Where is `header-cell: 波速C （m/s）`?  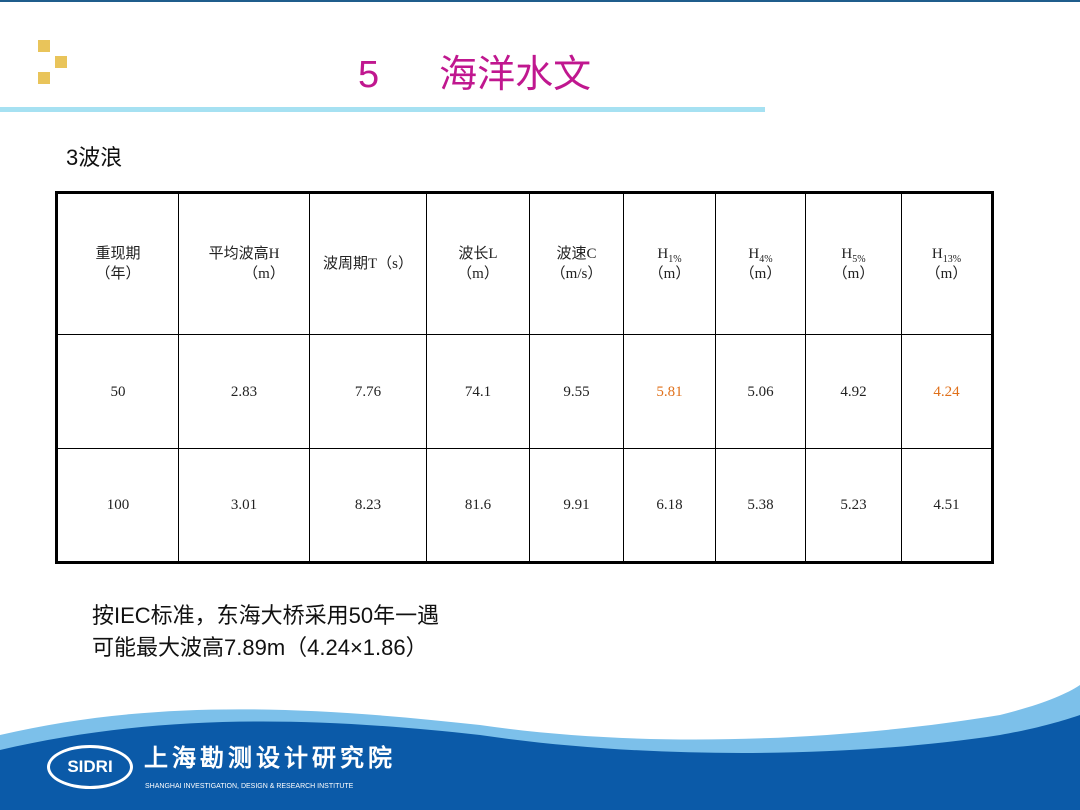
header-cell: 波速C （m/s） is located at coordinates (576, 263).